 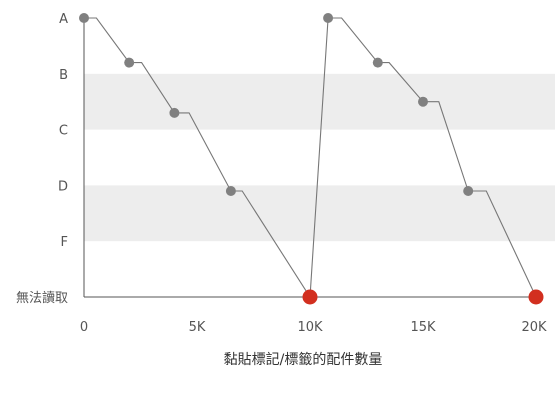 What do you see at coordinates (197, 327) in the screenshot?
I see `x-tick-label: 5K` at bounding box center [197, 327].